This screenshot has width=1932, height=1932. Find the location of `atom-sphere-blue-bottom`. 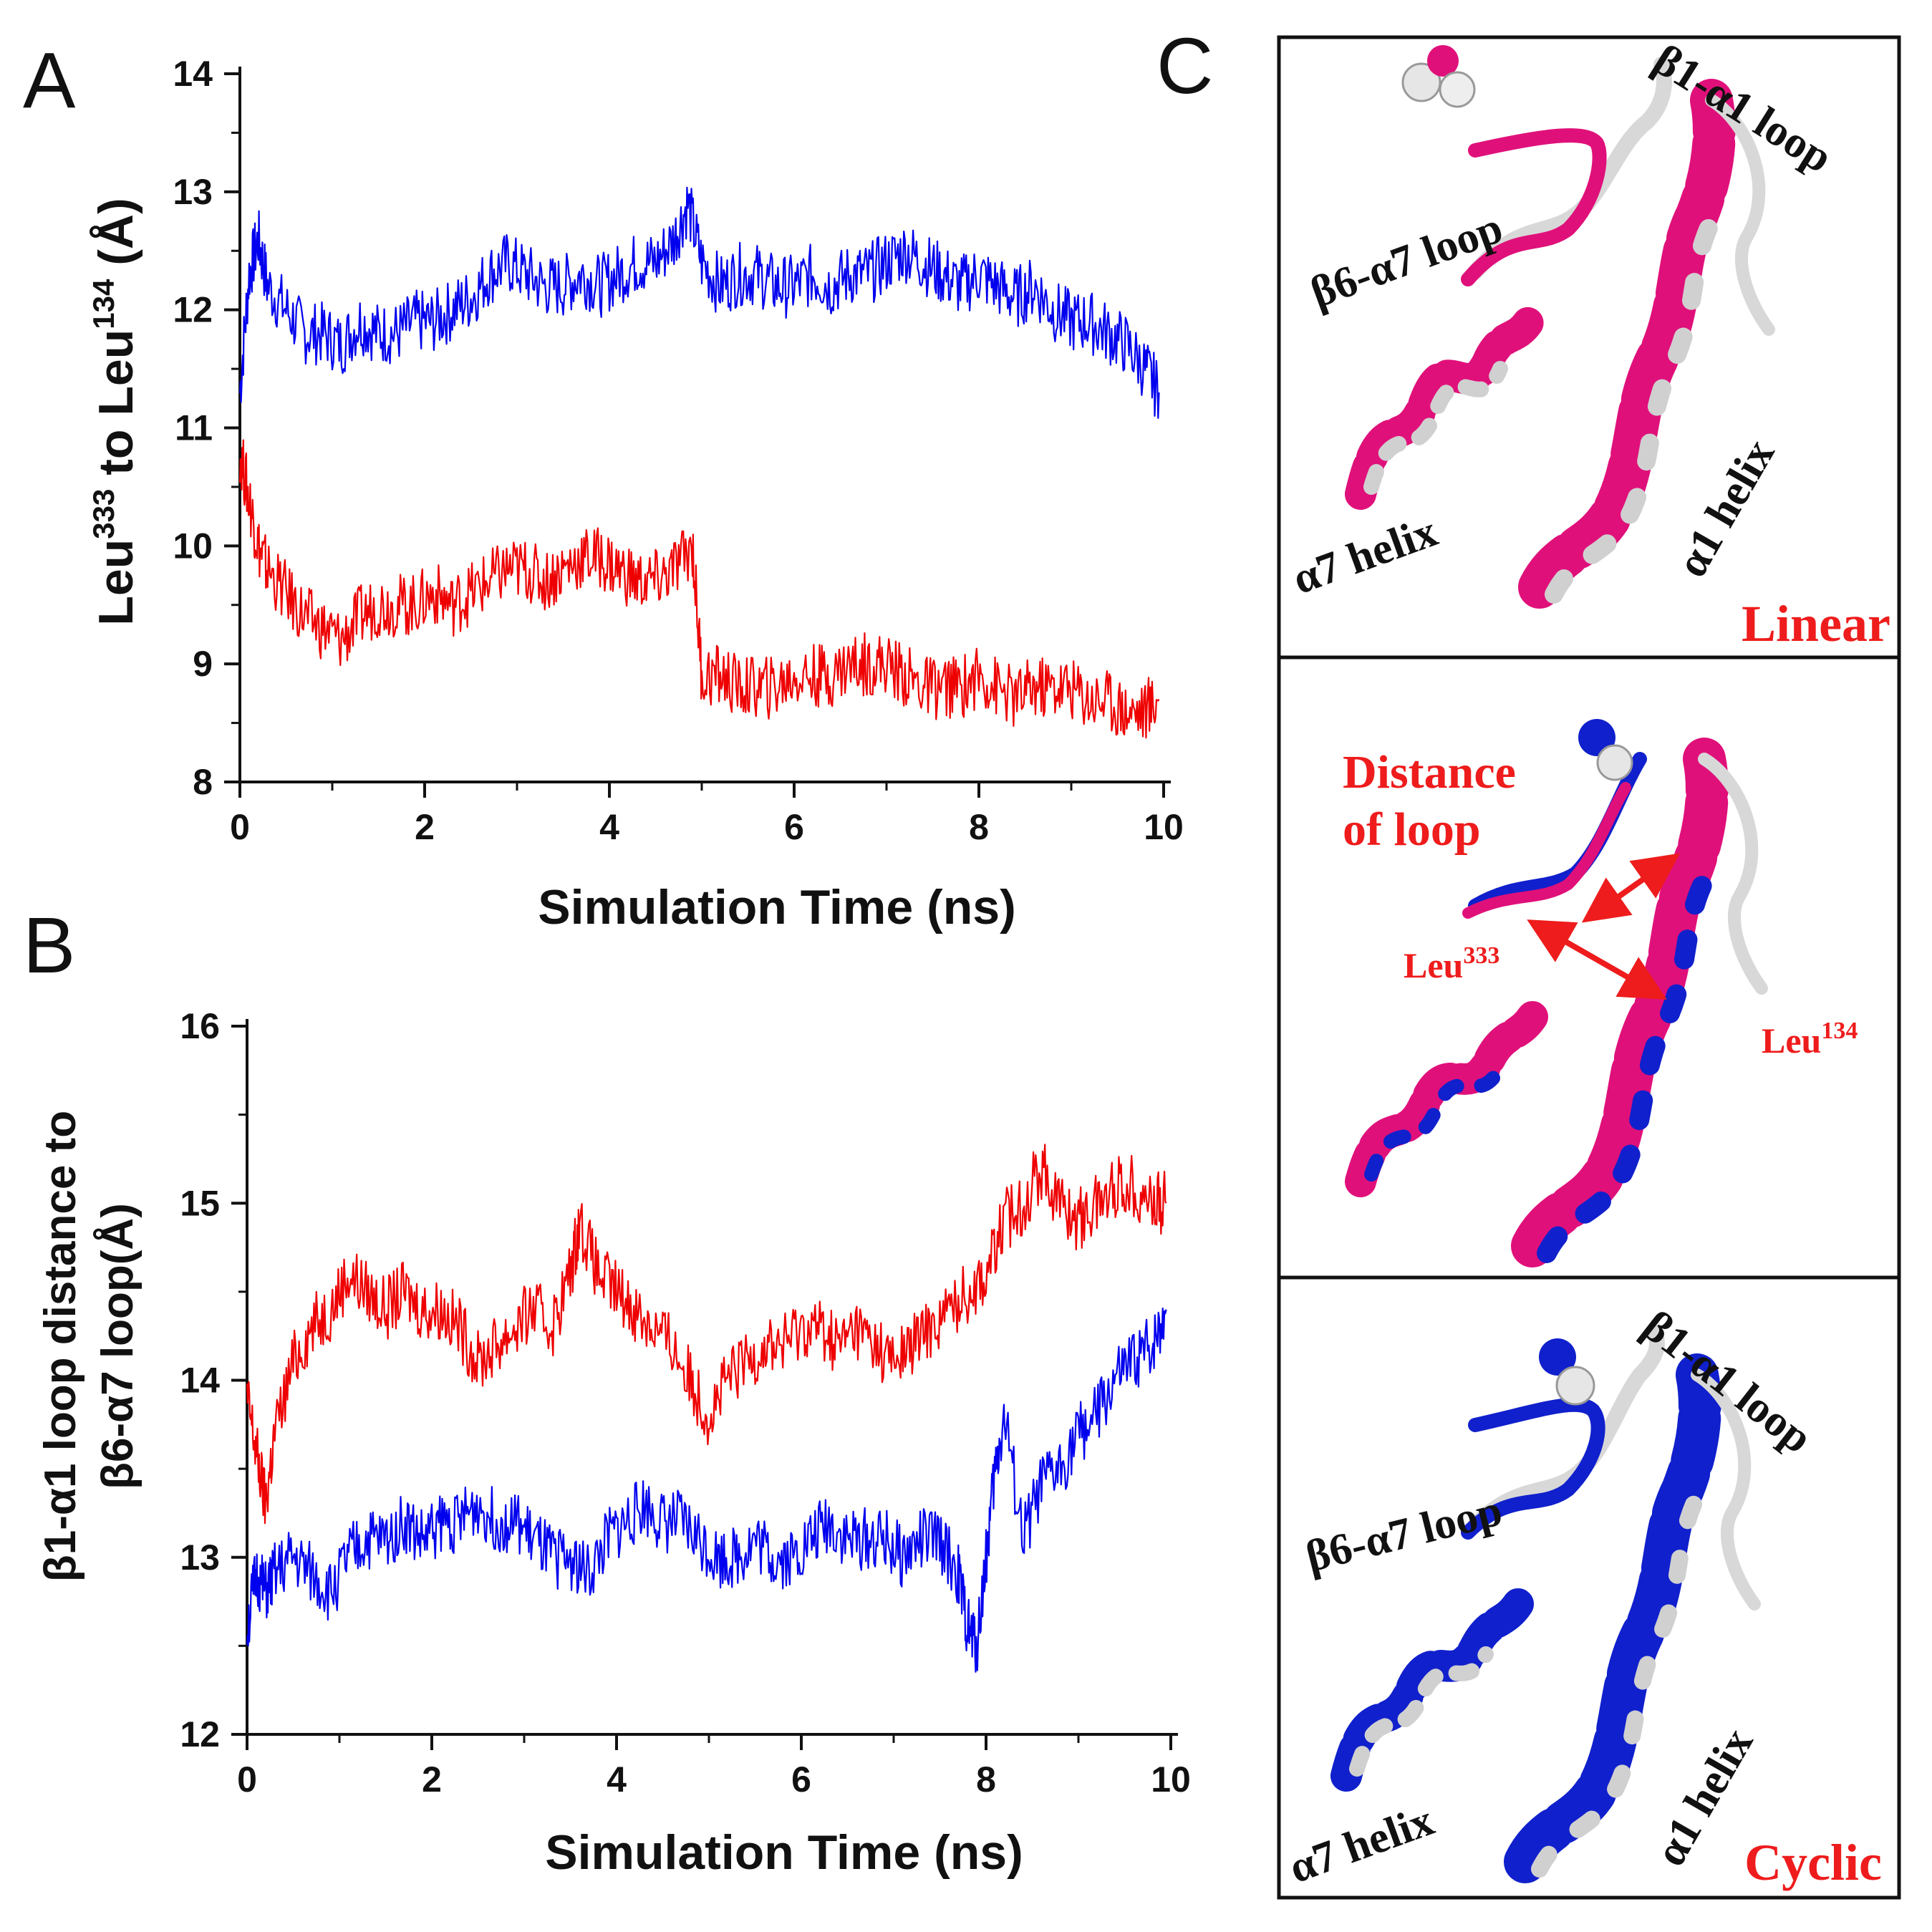

atom-sphere-blue-bottom is located at coordinates (1557, 1357).